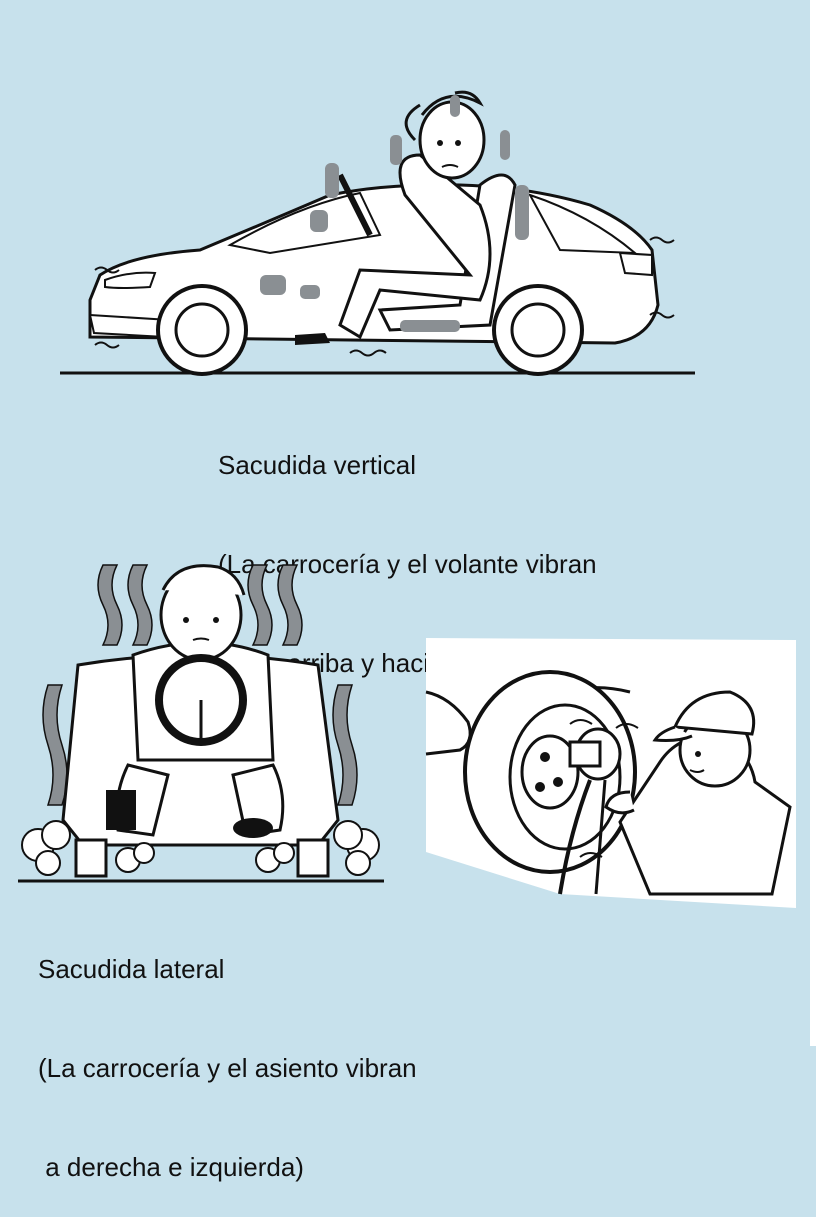 This screenshot has height=1217, width=816. What do you see at coordinates (538, 330) in the screenshot?
I see `car-rear-wheel` at bounding box center [538, 330].